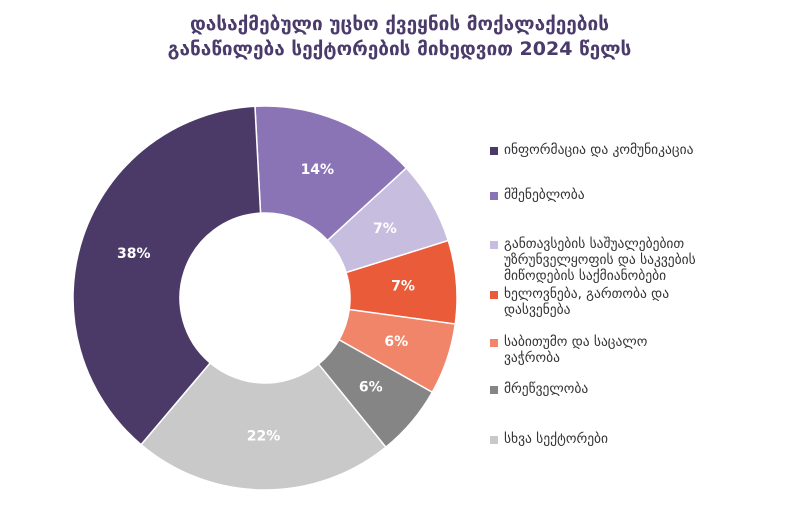  What do you see at coordinates (546, 389) in the screenshot?
I see `legend-label: მრეწველობა` at bounding box center [546, 389].